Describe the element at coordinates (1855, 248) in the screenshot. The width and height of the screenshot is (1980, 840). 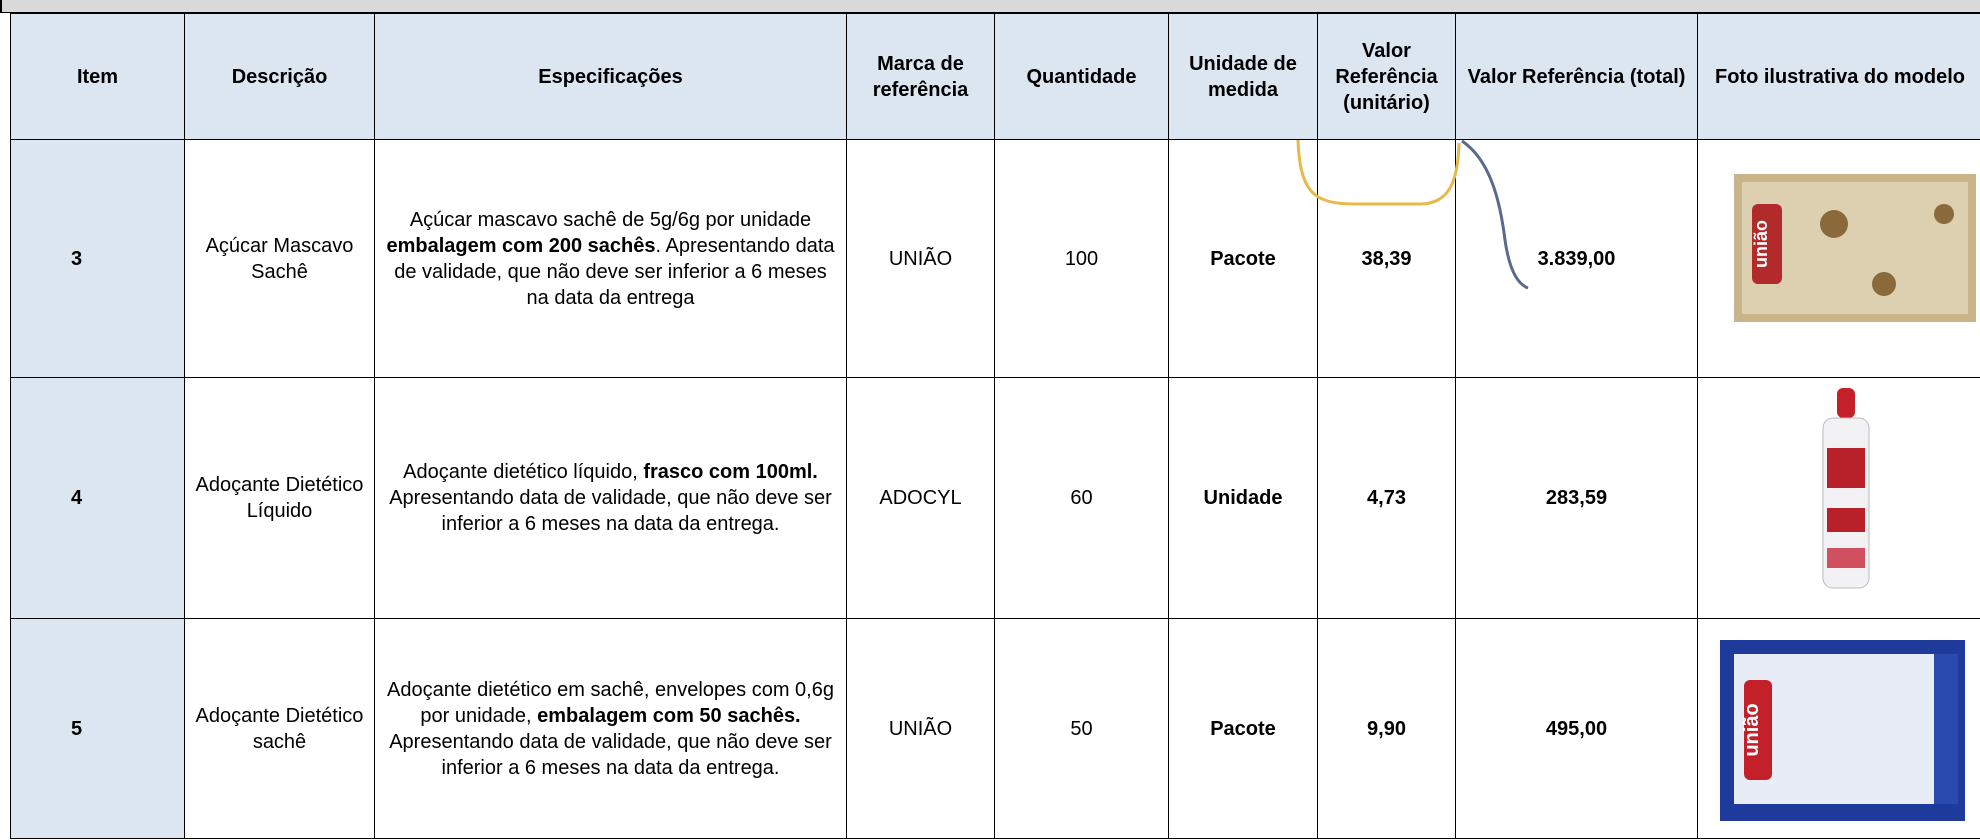
I see `photo-acucar: união` at that location.